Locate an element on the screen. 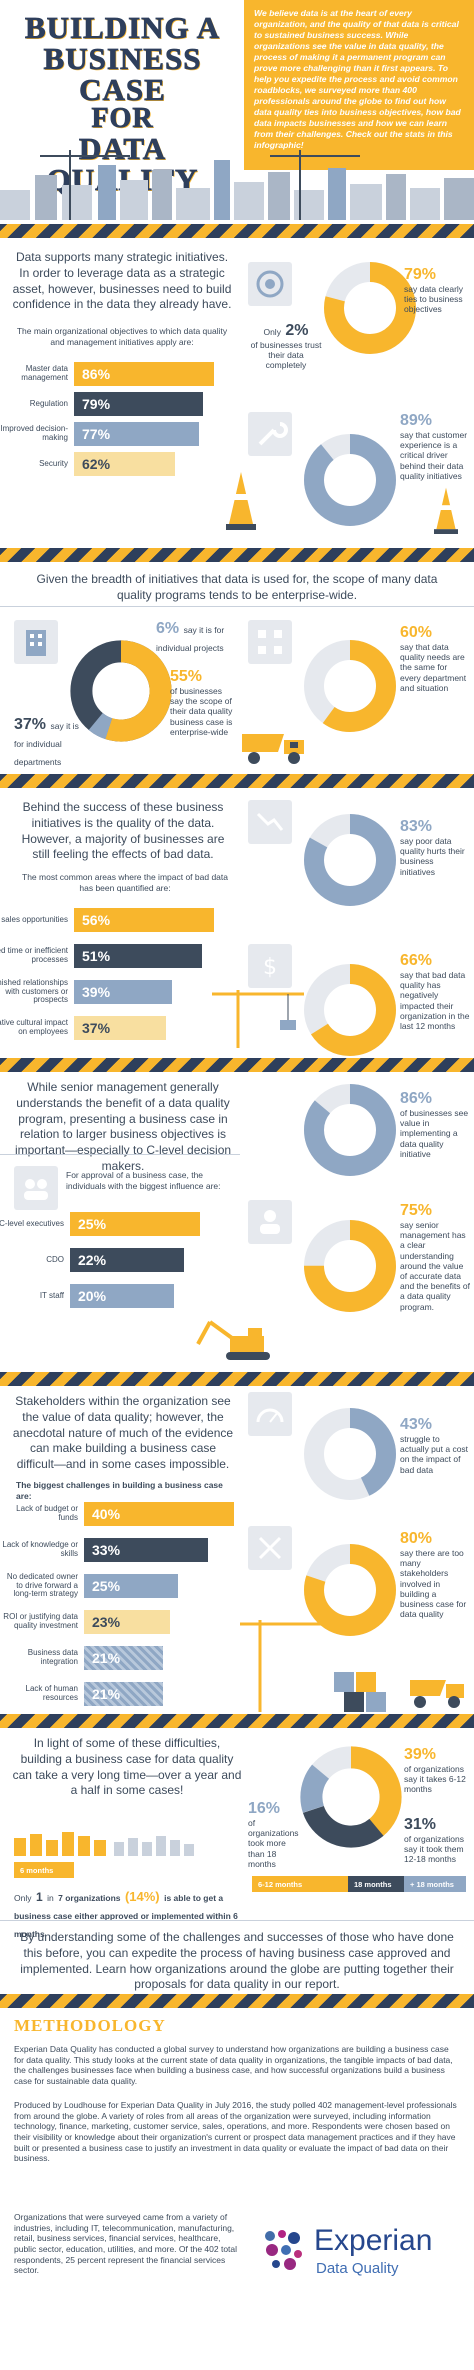  methodology-title: METHODOLOGY is located at coordinates (90, 2025).